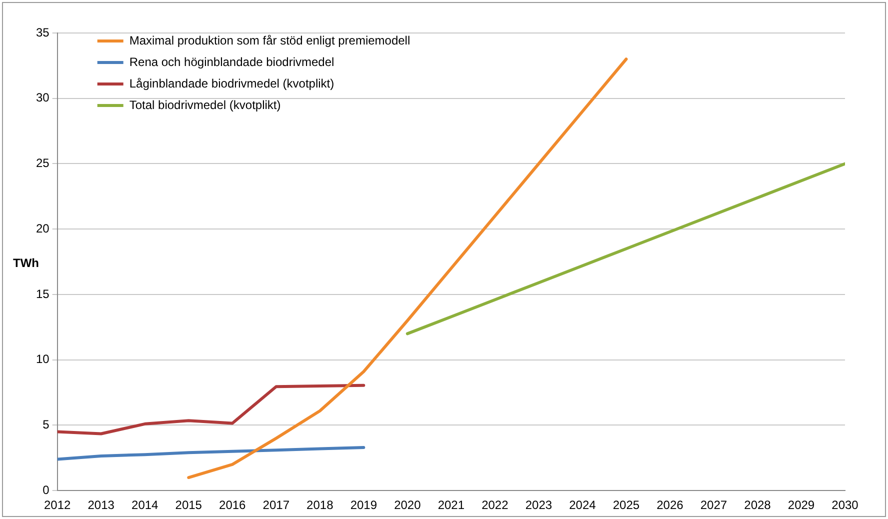  What do you see at coordinates (43, 32) in the screenshot?
I see `y-tick-label: 35` at bounding box center [43, 32].